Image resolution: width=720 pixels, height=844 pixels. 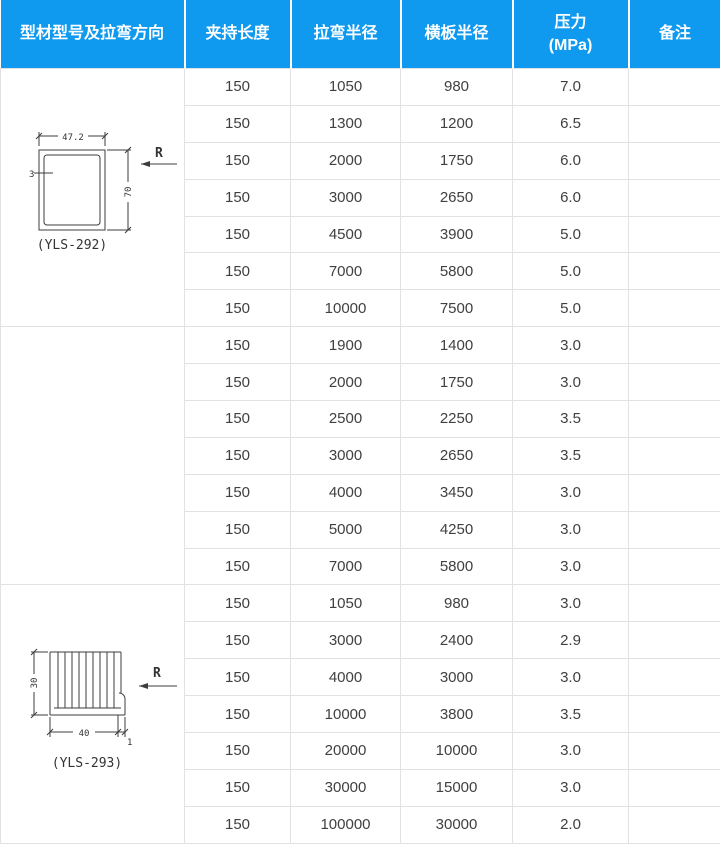 What do you see at coordinates (87, 763) in the screenshot?
I see `profile-caption: (YLS-293)` at bounding box center [87, 763].